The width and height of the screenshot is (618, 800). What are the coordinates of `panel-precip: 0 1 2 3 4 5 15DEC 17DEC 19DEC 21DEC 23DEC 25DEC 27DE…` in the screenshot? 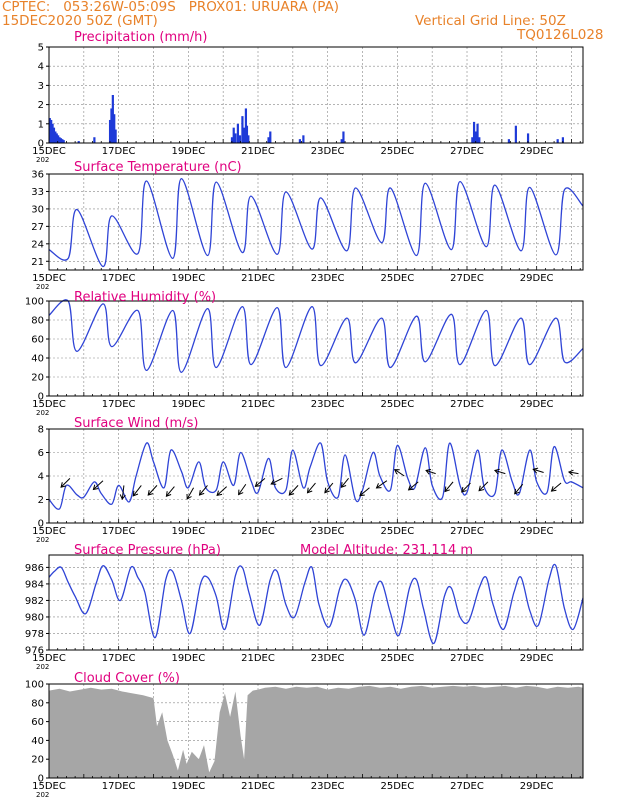 It's located at (308, 97).